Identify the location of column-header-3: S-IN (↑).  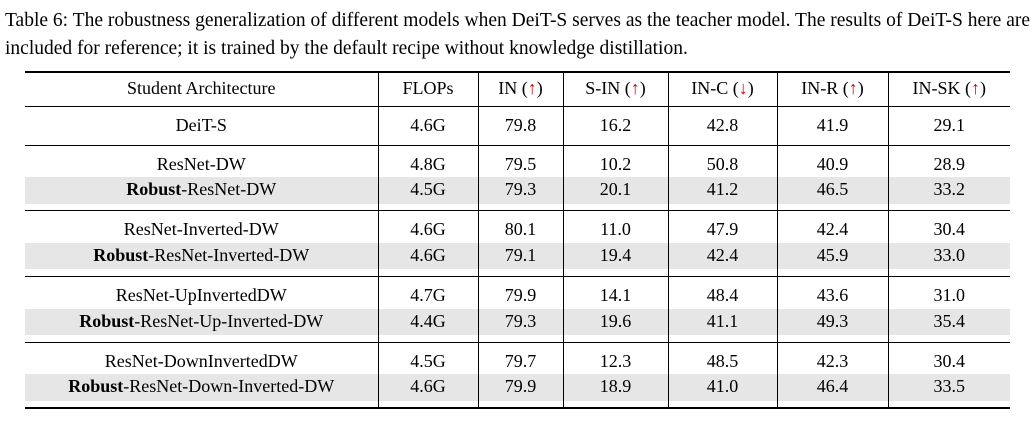
(615, 89).